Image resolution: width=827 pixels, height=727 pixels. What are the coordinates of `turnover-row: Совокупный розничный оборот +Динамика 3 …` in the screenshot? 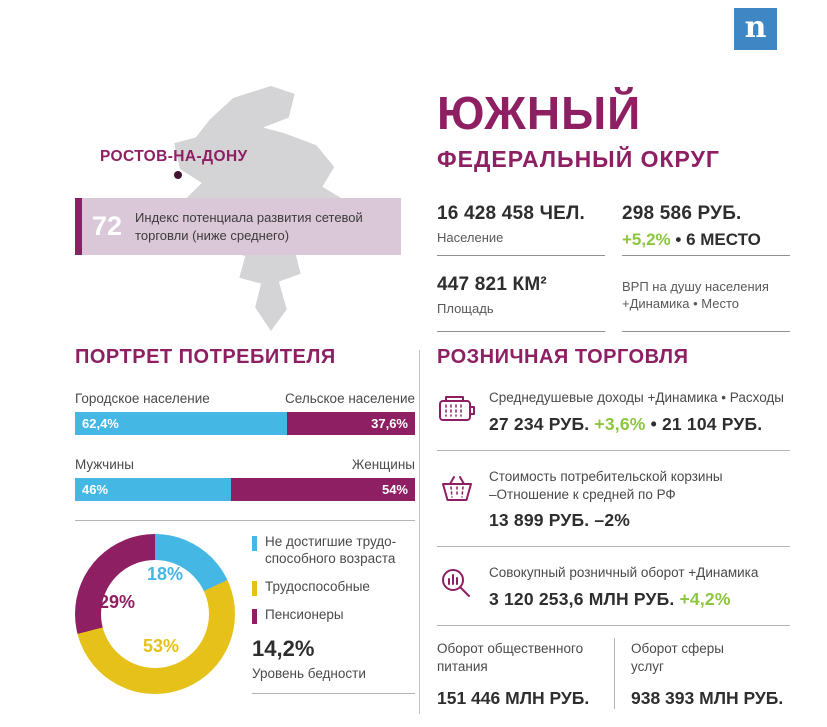 It's located at (613, 587).